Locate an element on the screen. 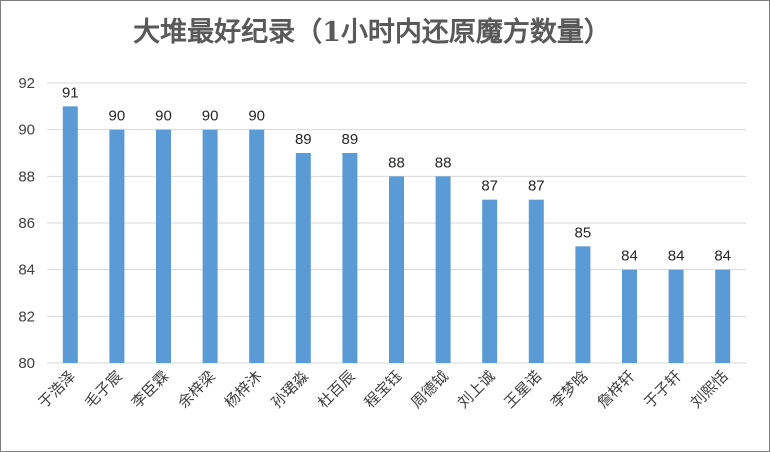 This screenshot has height=452, width=770. bar-程宝钰 is located at coordinates (396, 269).